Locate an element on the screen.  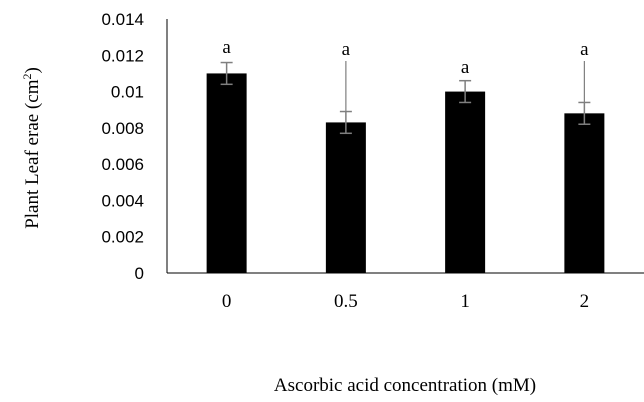
y-axis-label-superscript: 2 is located at coordinates (27, 77).